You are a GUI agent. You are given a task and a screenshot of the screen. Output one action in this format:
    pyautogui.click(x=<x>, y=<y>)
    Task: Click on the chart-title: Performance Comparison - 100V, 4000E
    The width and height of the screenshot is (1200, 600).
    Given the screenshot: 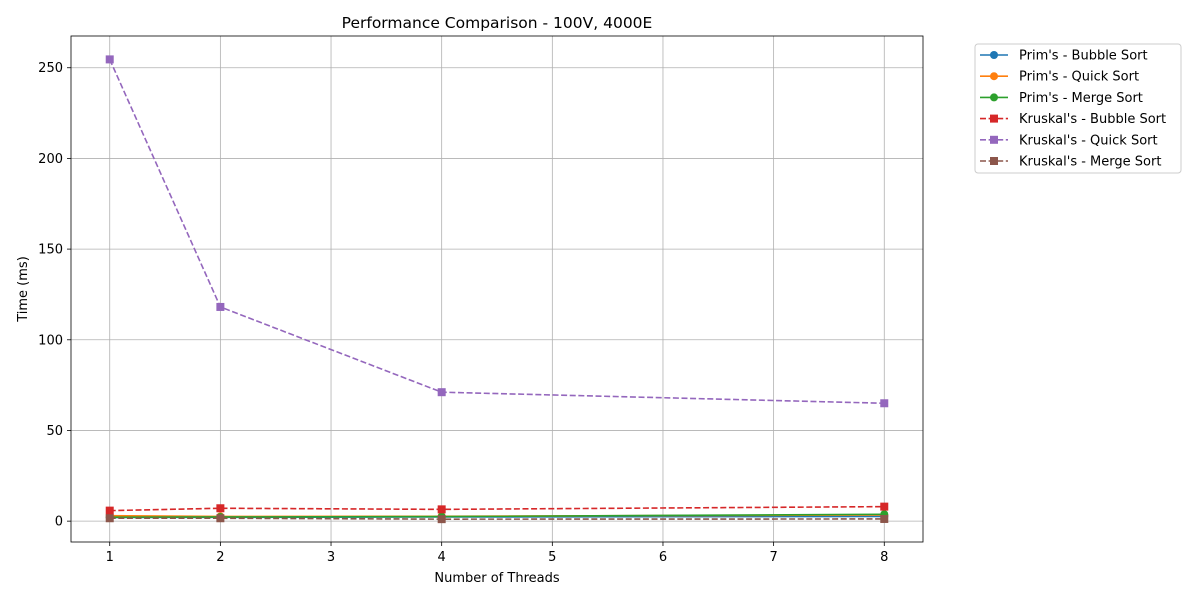 What is the action you would take?
    pyautogui.click(x=497, y=23)
    